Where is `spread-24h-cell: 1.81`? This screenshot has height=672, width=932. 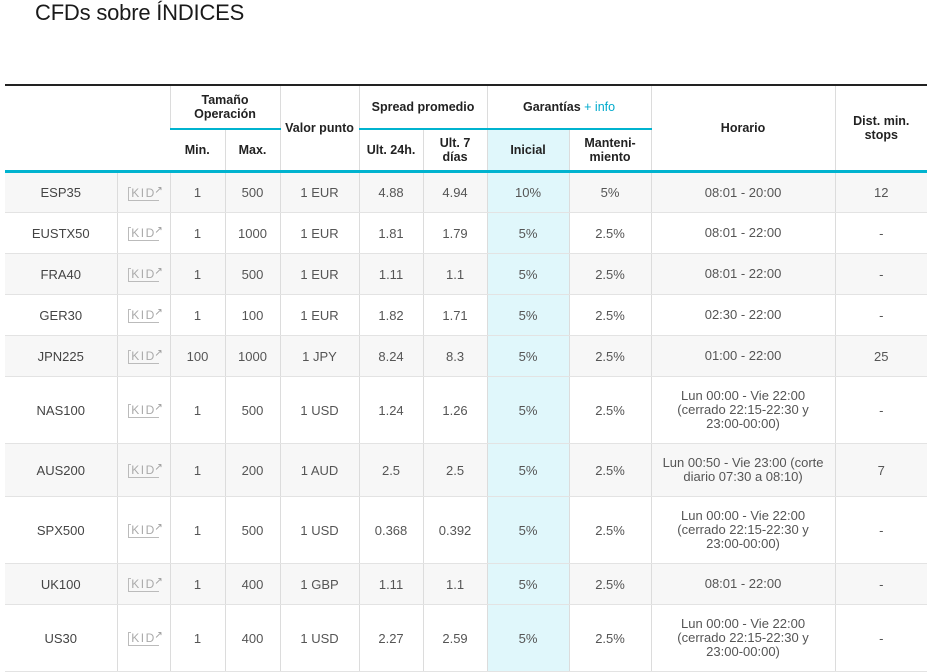
spread-24h-cell: 1.81 is located at coordinates (391, 233).